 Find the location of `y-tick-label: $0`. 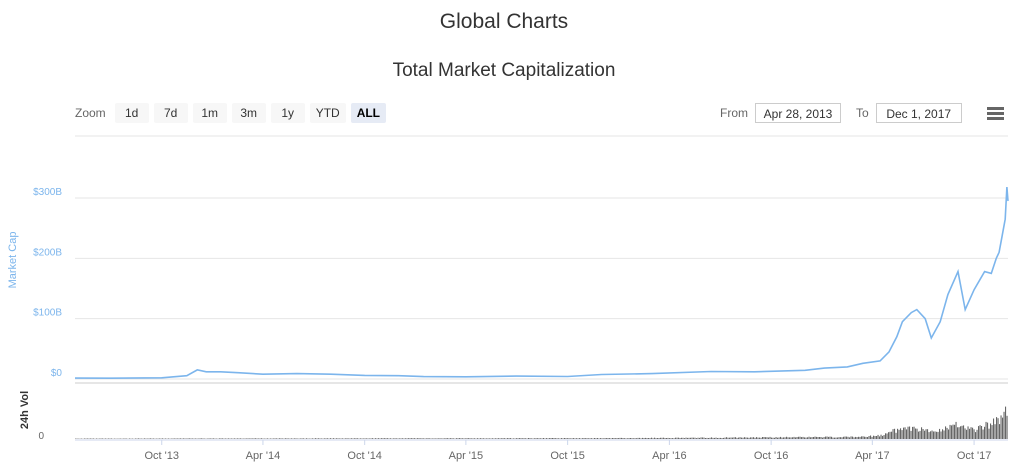

y-tick-label: $0 is located at coordinates (57, 373).